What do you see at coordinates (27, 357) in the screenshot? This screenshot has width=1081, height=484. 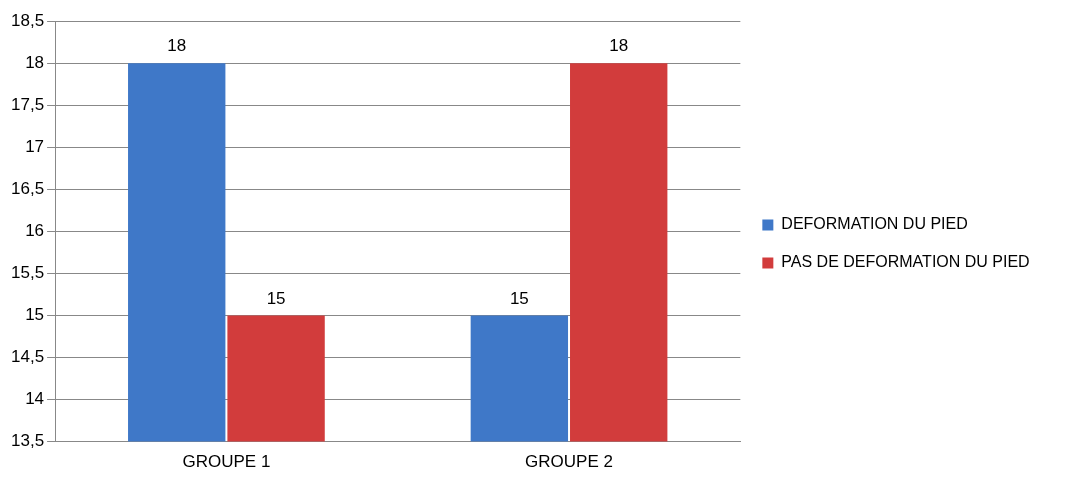 I see `y-tick-label: 14,5` at bounding box center [27, 357].